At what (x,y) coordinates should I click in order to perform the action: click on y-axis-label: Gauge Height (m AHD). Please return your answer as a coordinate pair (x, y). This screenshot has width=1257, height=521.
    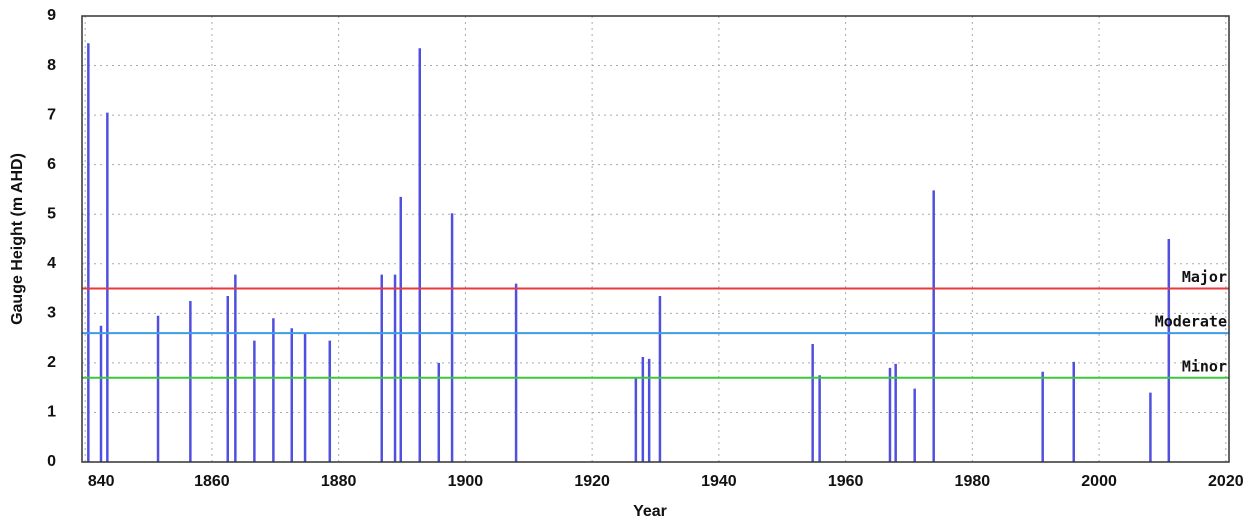
    Looking at the image, I should click on (17, 239).